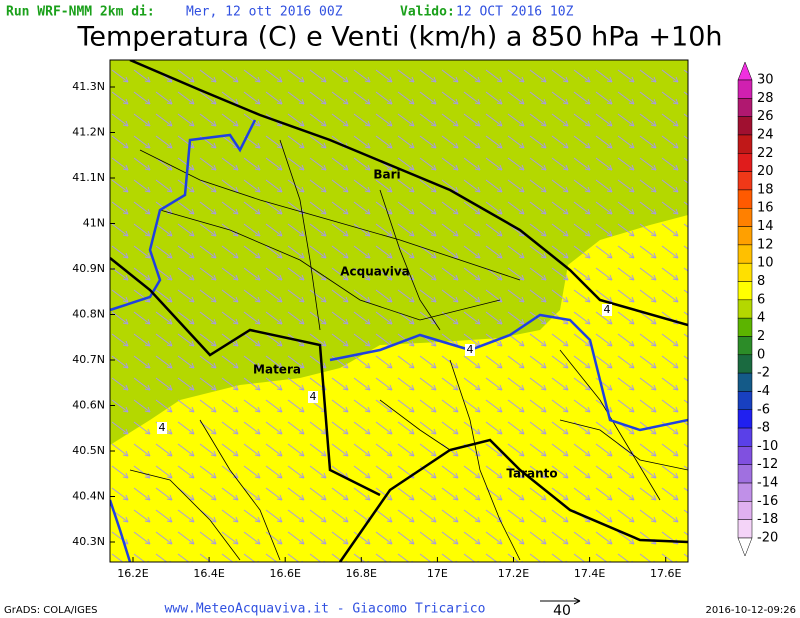 The image size is (800, 618). I want to click on colorbar-label: 30, so click(765, 80).